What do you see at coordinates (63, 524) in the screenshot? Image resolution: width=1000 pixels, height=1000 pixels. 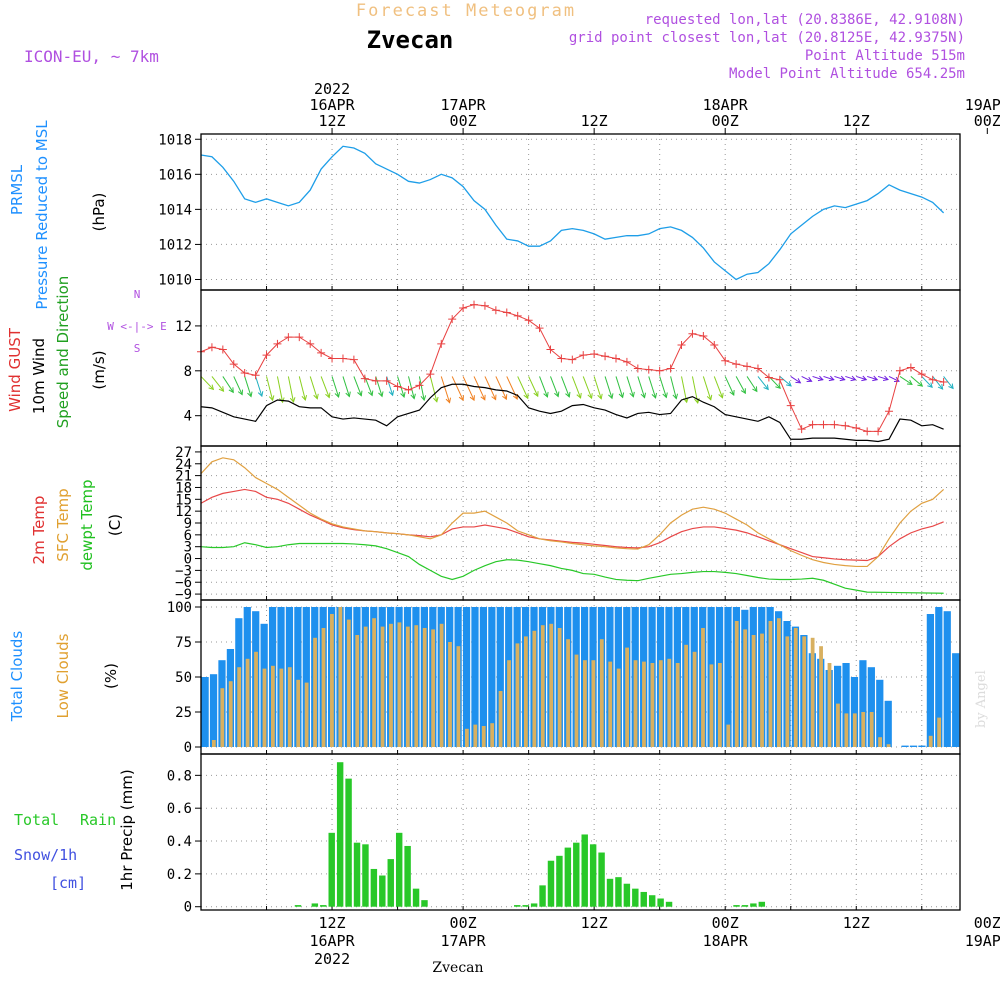 I see `legend-sfc-temp: SFC Temp` at bounding box center [63, 524].